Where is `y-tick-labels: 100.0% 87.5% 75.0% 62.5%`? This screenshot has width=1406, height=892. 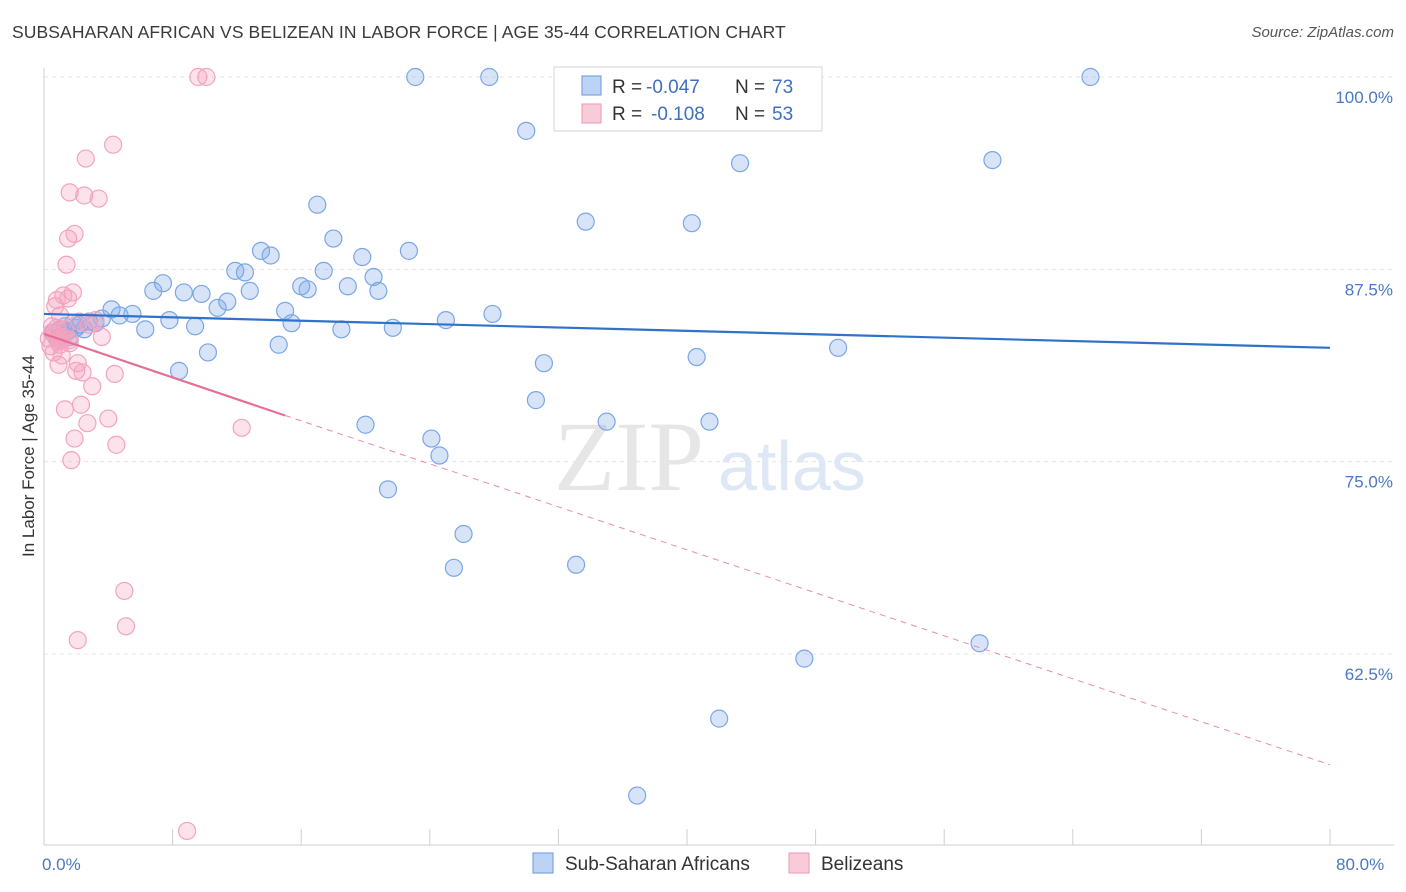 y-tick-labels: 100.0% 87.5% 75.0% 62.5% is located at coordinates (1364, 386).